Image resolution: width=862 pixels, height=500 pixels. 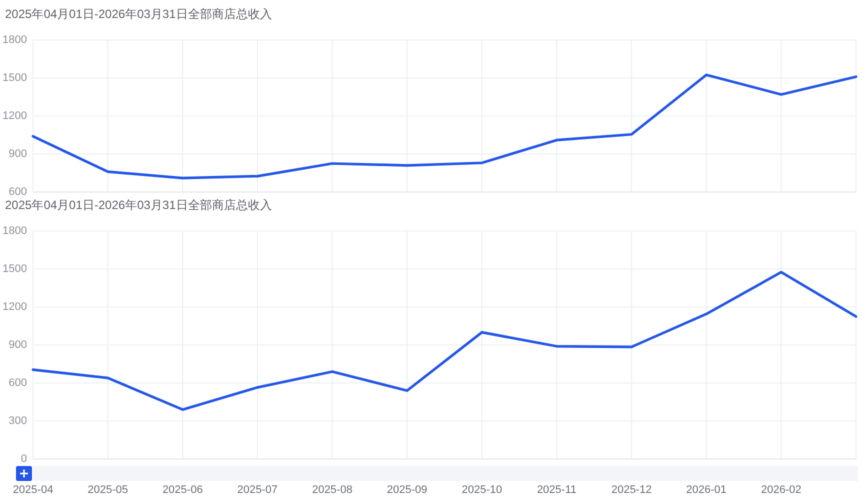 What do you see at coordinates (332, 490) in the screenshot?
I see `x-tick-label: 2025-08` at bounding box center [332, 490].